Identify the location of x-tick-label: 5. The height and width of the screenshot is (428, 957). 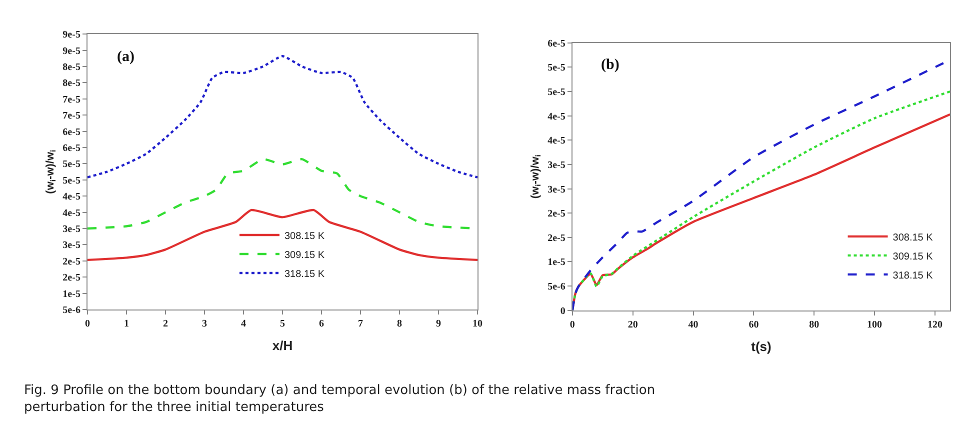
(282, 324).